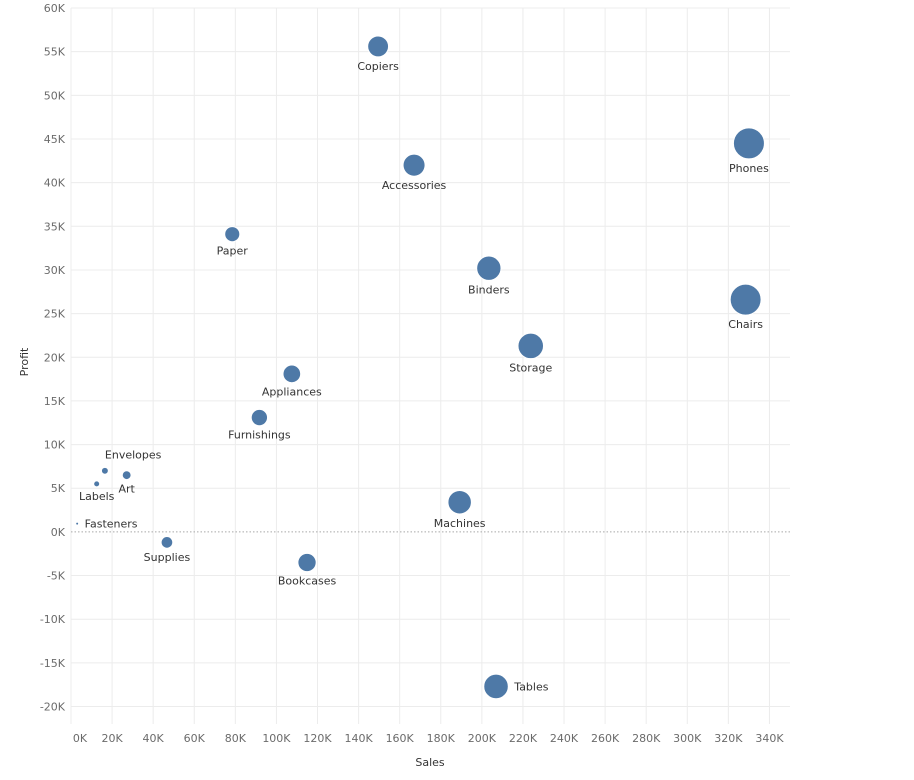 The width and height of the screenshot is (914, 780). Describe the element at coordinates (564, 738) in the screenshot. I see `x-tick-label: 240K` at that location.